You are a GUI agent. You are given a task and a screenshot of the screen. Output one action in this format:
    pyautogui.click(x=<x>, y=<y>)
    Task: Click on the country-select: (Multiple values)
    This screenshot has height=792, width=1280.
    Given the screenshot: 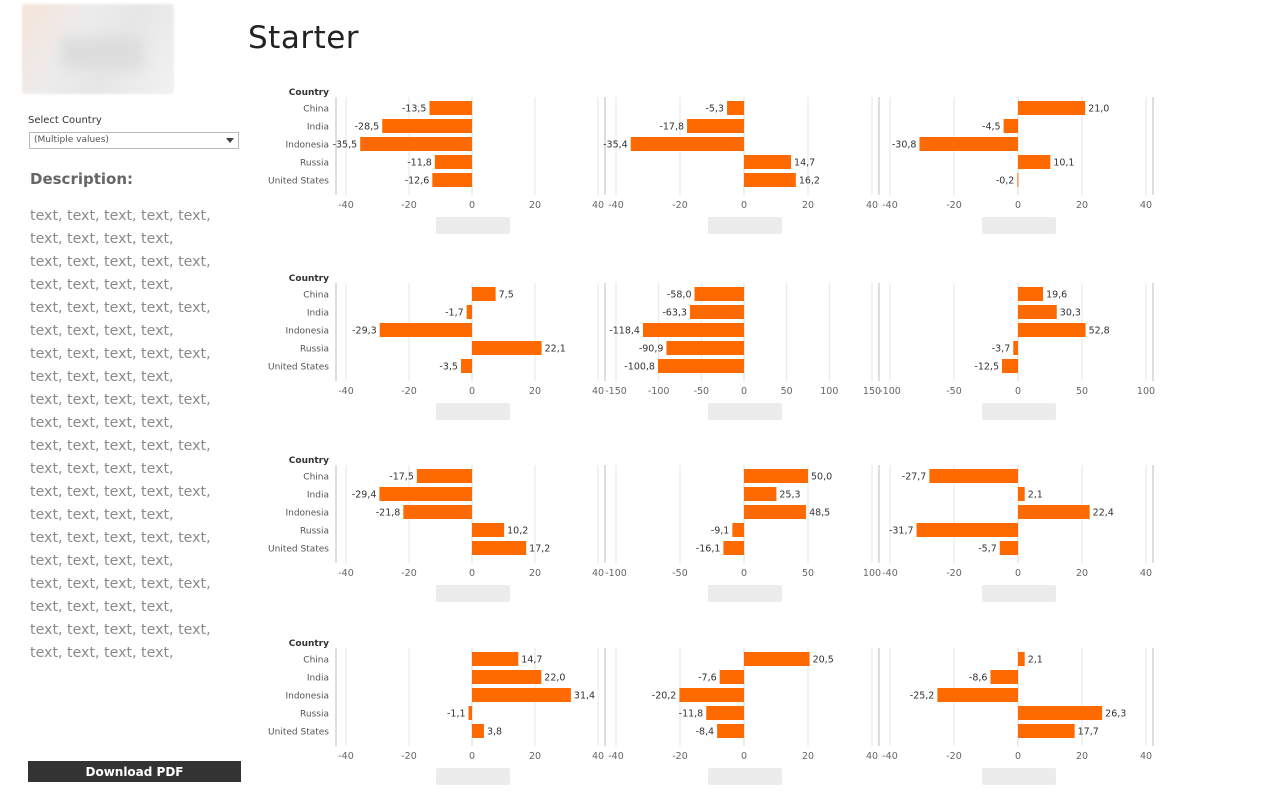 What is the action you would take?
    pyautogui.click(x=134, y=140)
    